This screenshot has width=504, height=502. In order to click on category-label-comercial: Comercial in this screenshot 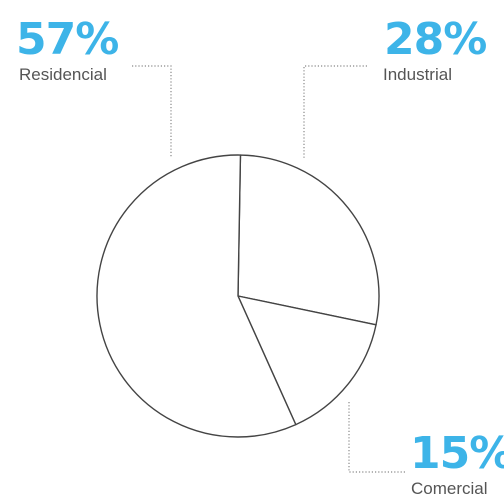, I will do `click(449, 488)`.